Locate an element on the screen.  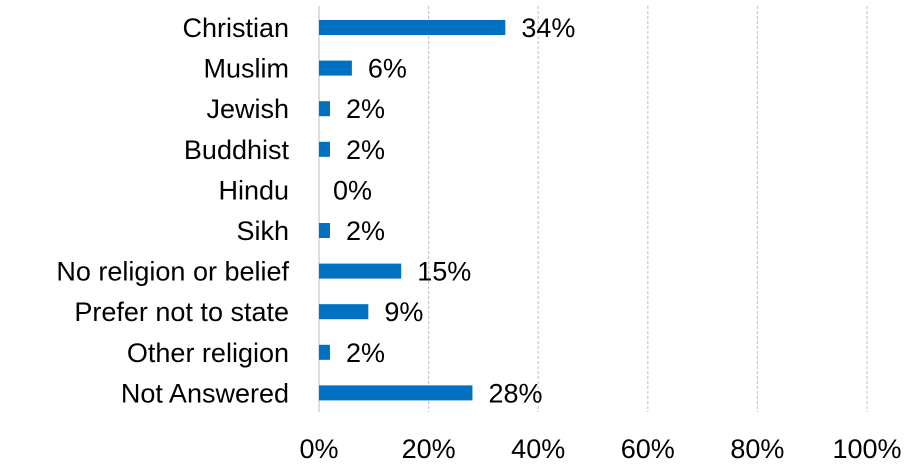
category-label: Not Answered is located at coordinates (205, 393).